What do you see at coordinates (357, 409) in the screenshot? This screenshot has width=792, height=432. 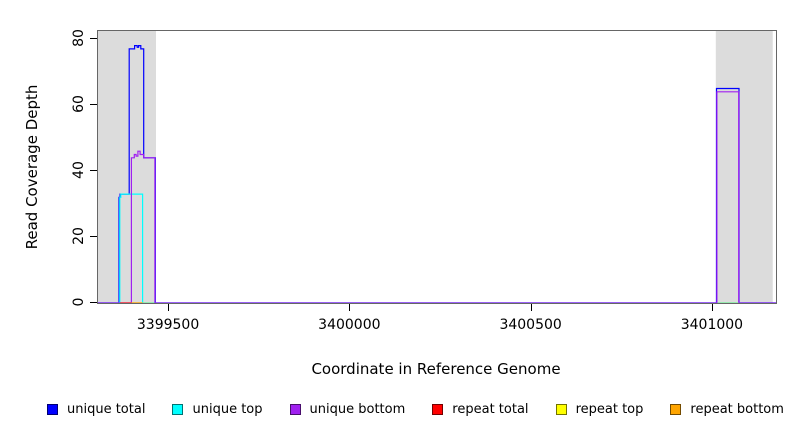 I see `legend-label: unique bottom` at bounding box center [357, 409].